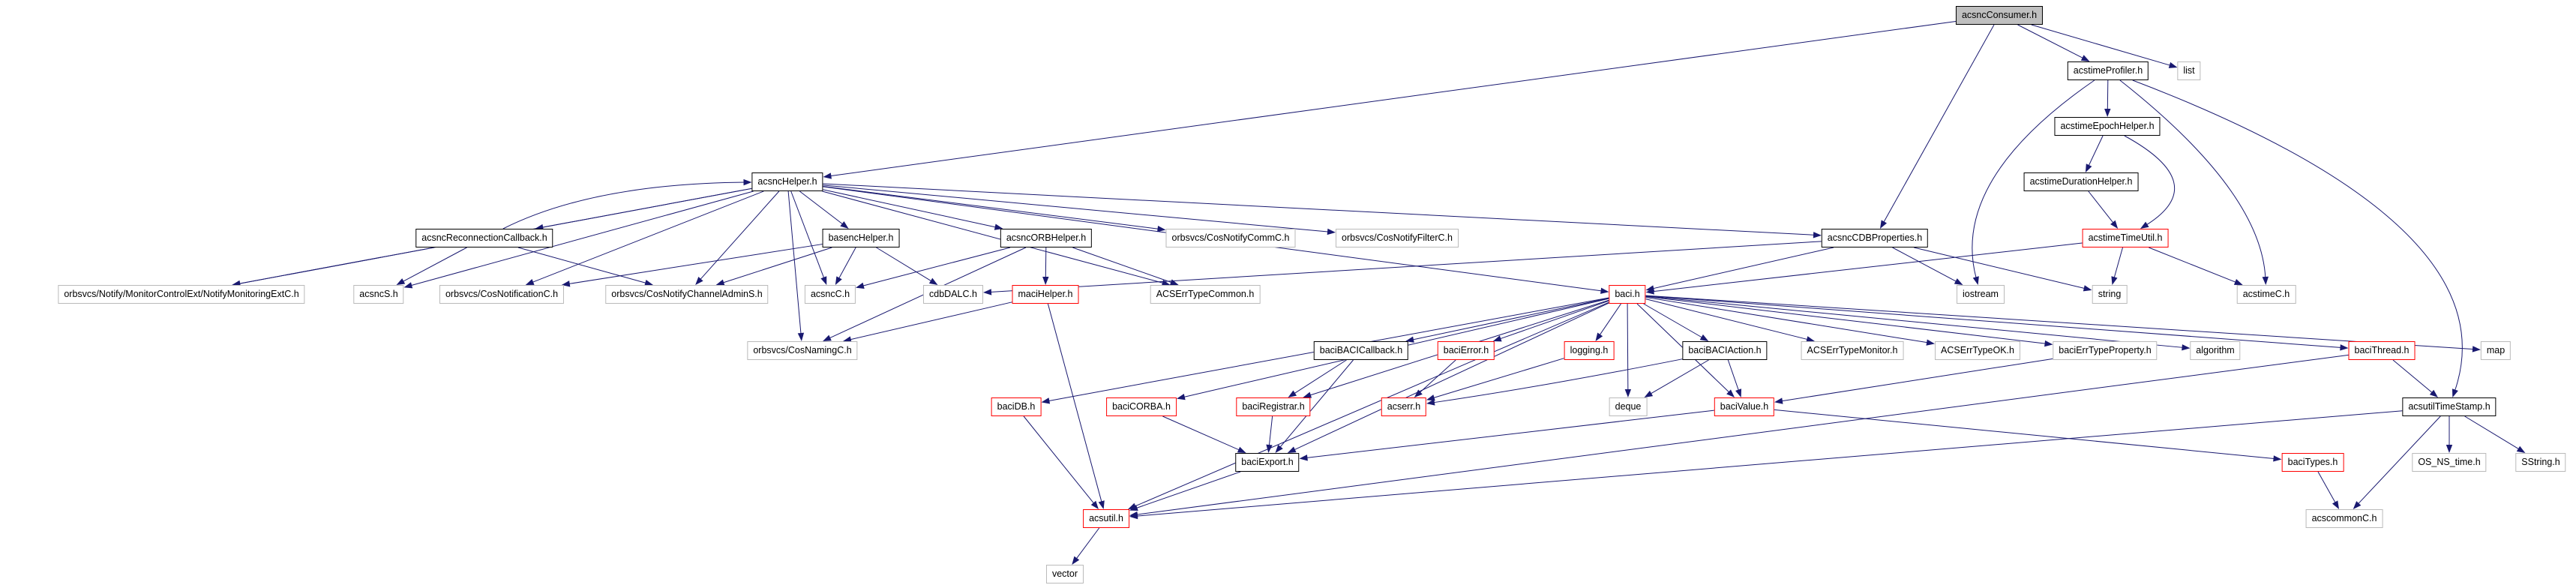 This screenshot has height=588, width=2576. What do you see at coordinates (1608, 322) in the screenshot?
I see `include-edge-baci-logging` at bounding box center [1608, 322].